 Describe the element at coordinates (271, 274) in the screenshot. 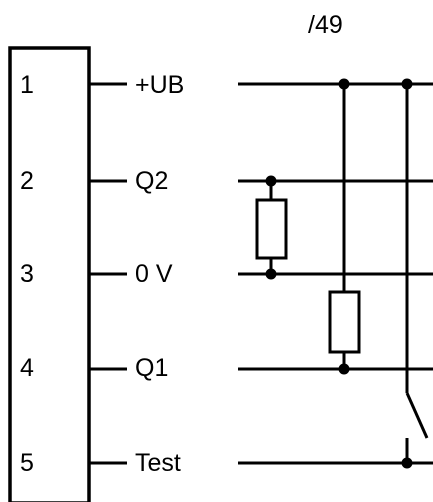

I see `junction-0v` at that location.